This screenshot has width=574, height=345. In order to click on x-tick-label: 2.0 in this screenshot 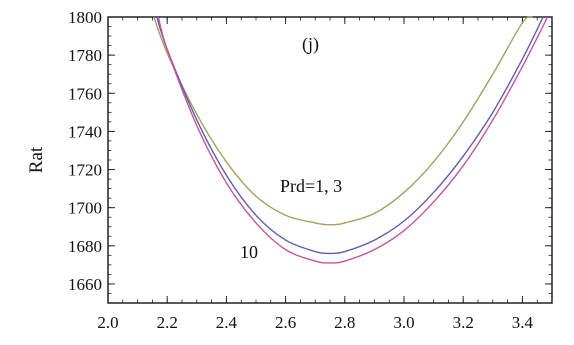, I will do `click(107, 322)`.